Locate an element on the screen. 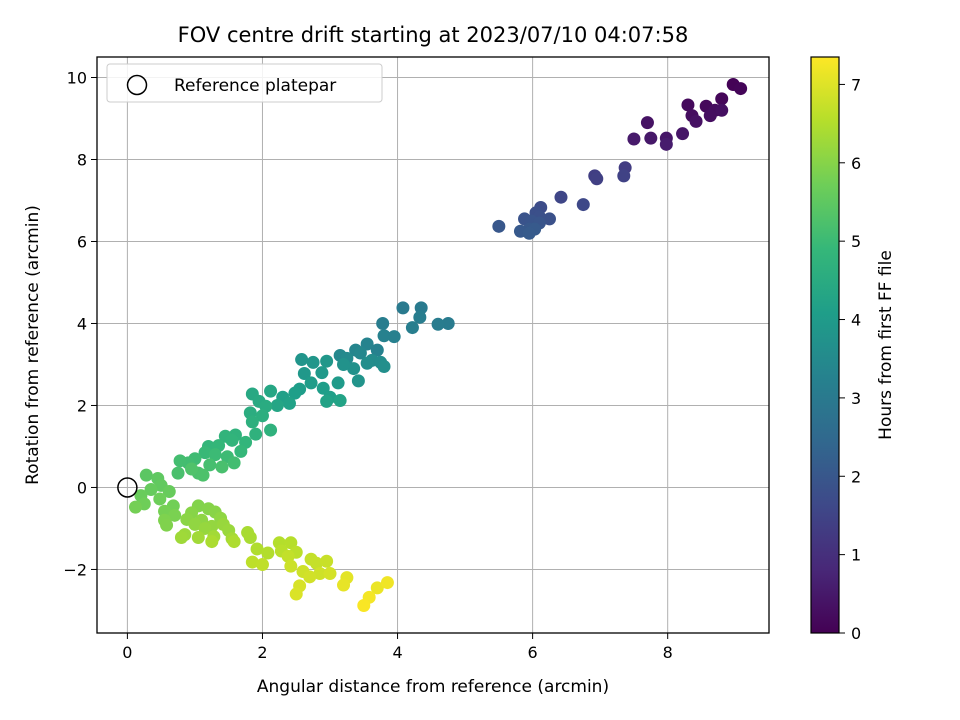  legend-box is located at coordinates (244, 83).